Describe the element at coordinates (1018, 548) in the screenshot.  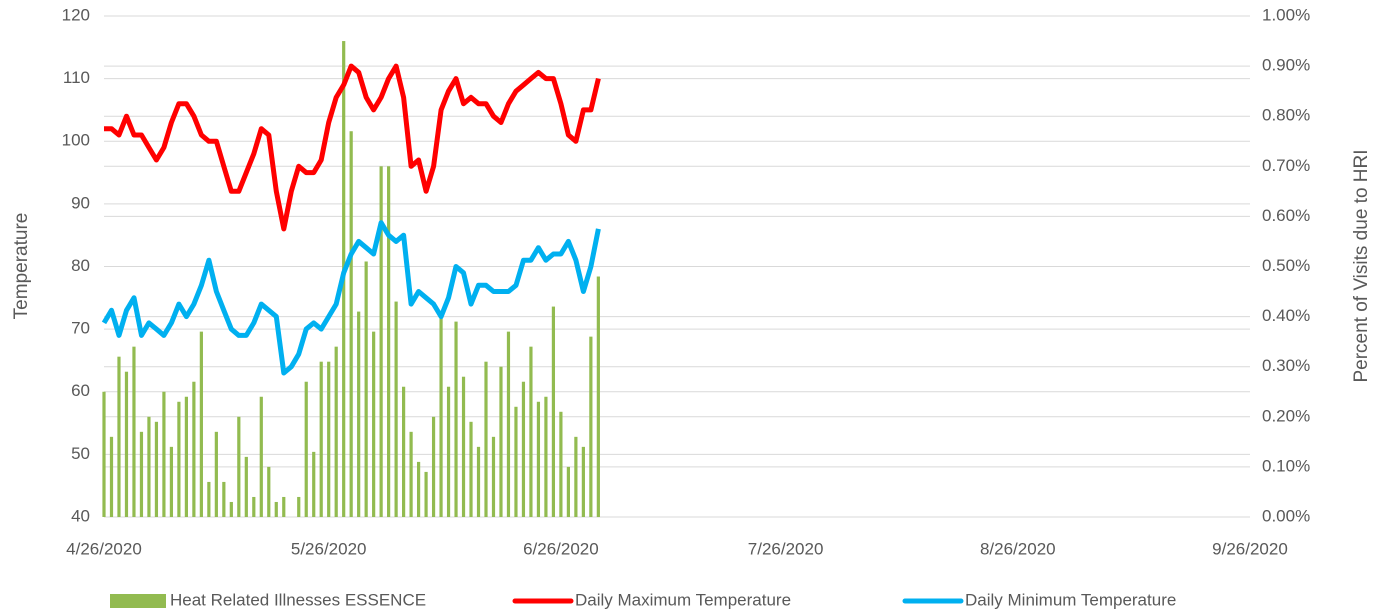
I see `x-tick-label: 8/26/2020` at that location.